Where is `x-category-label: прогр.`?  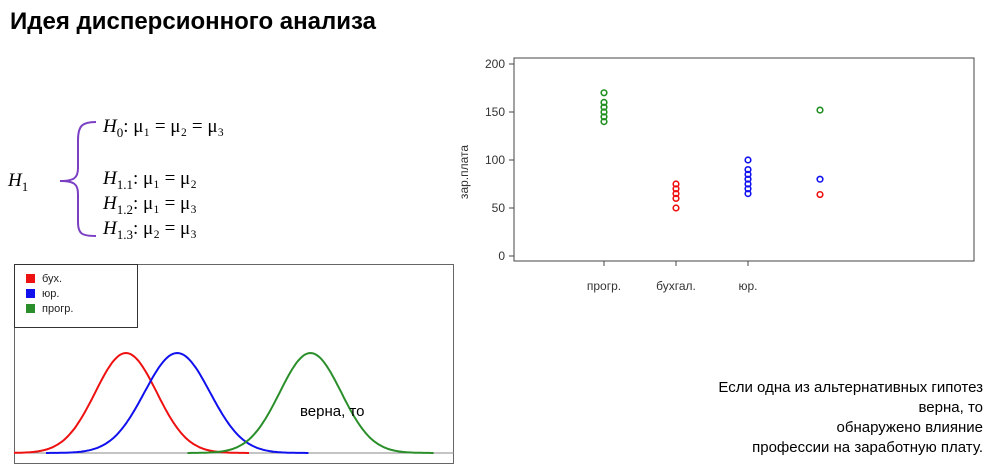 x-category-label: прогр. is located at coordinates (604, 286).